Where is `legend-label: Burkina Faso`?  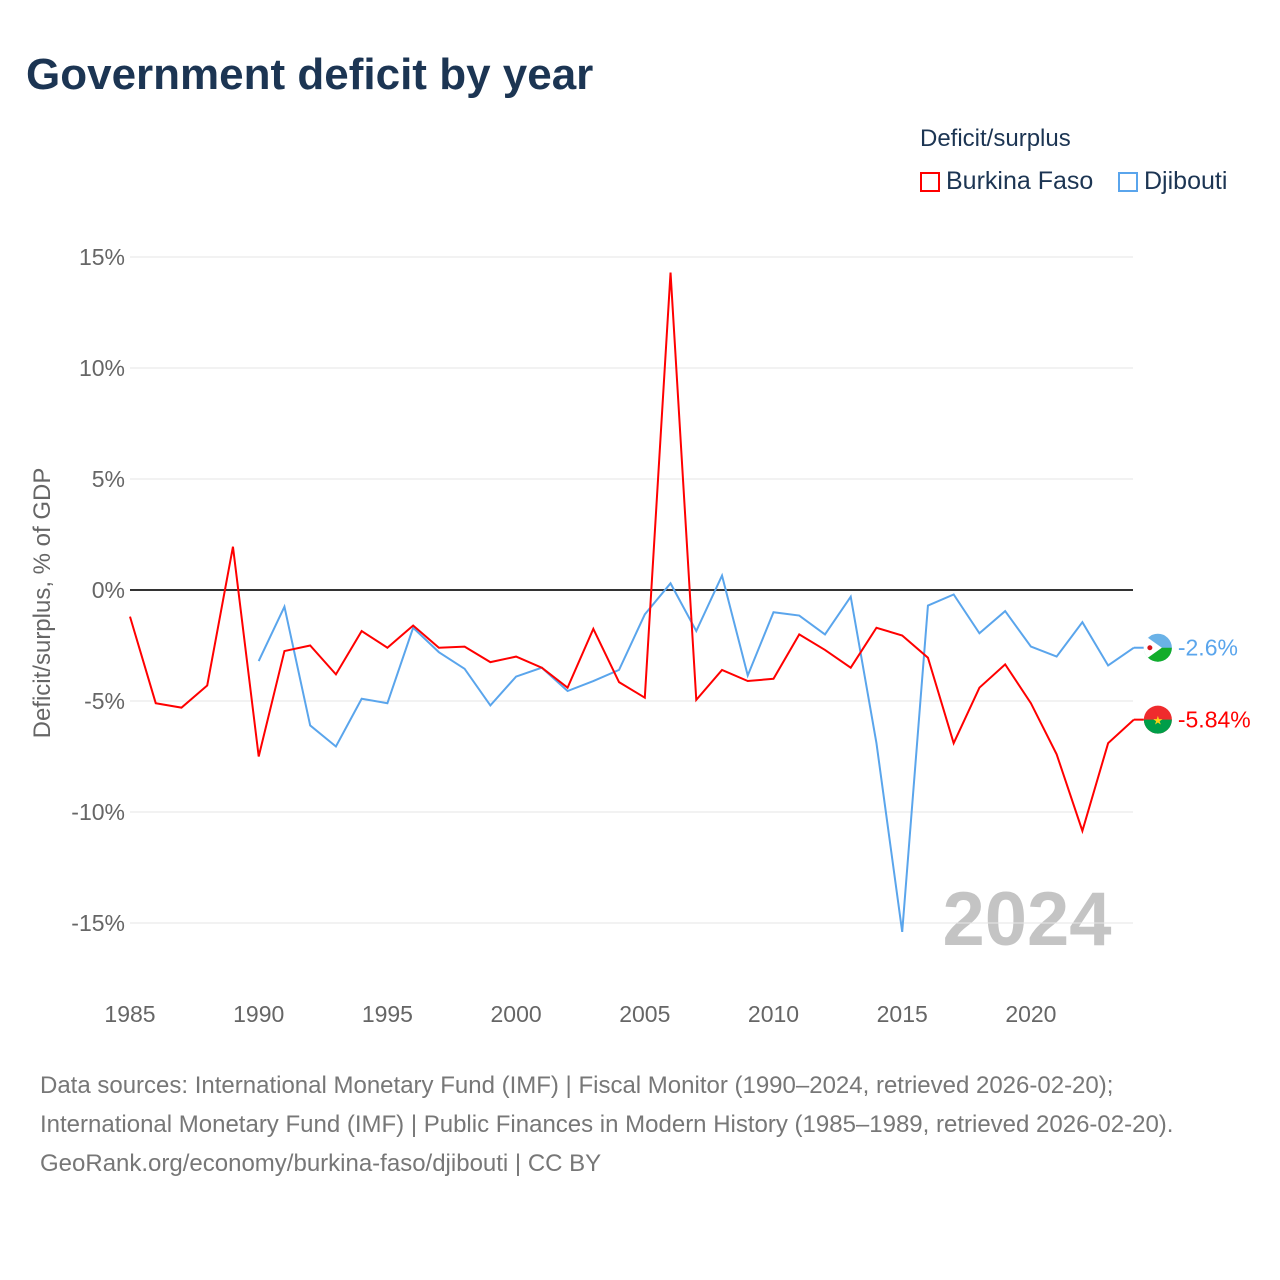 legend-label: Burkina Faso is located at coordinates (1020, 181).